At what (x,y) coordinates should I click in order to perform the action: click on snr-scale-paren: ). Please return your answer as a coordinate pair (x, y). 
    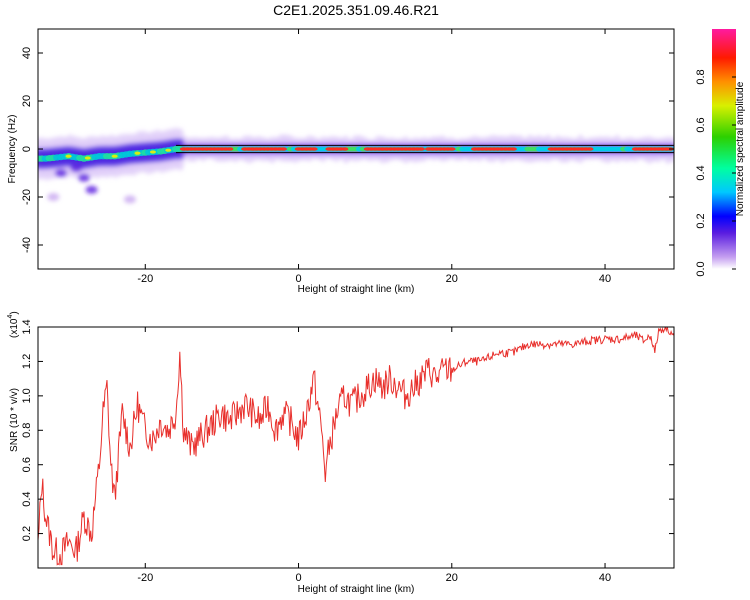
    Looking at the image, I should click on (14, 312).